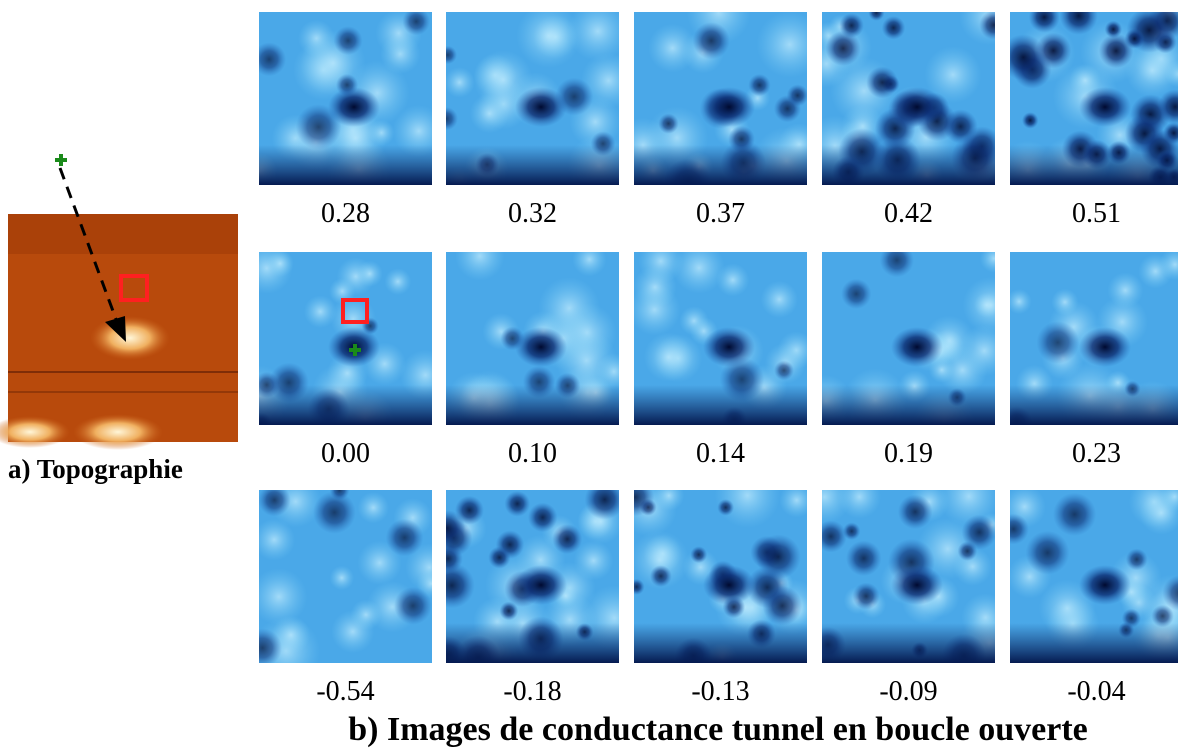 Image resolution: width=1178 pixels, height=756 pixels. I want to click on conductance-tile: -0.18, so click(532, 598).